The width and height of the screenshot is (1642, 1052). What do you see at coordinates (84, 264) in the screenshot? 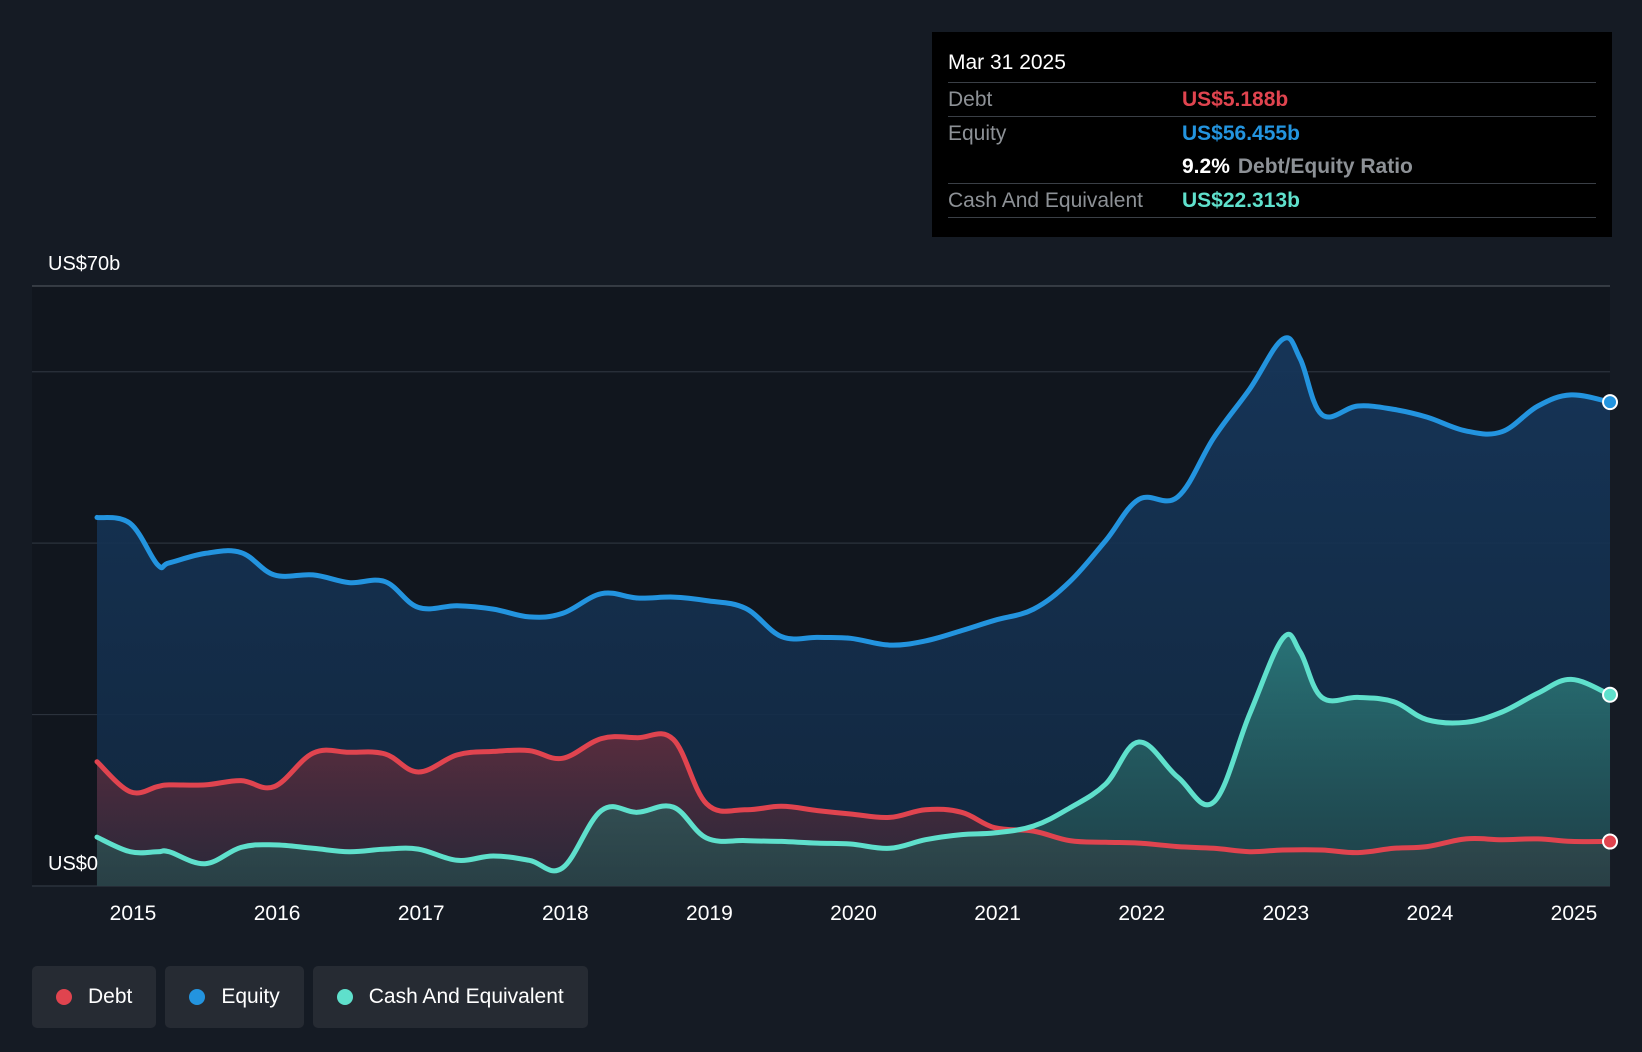
I see `y-axis-max-label: US$70b` at bounding box center [84, 264].